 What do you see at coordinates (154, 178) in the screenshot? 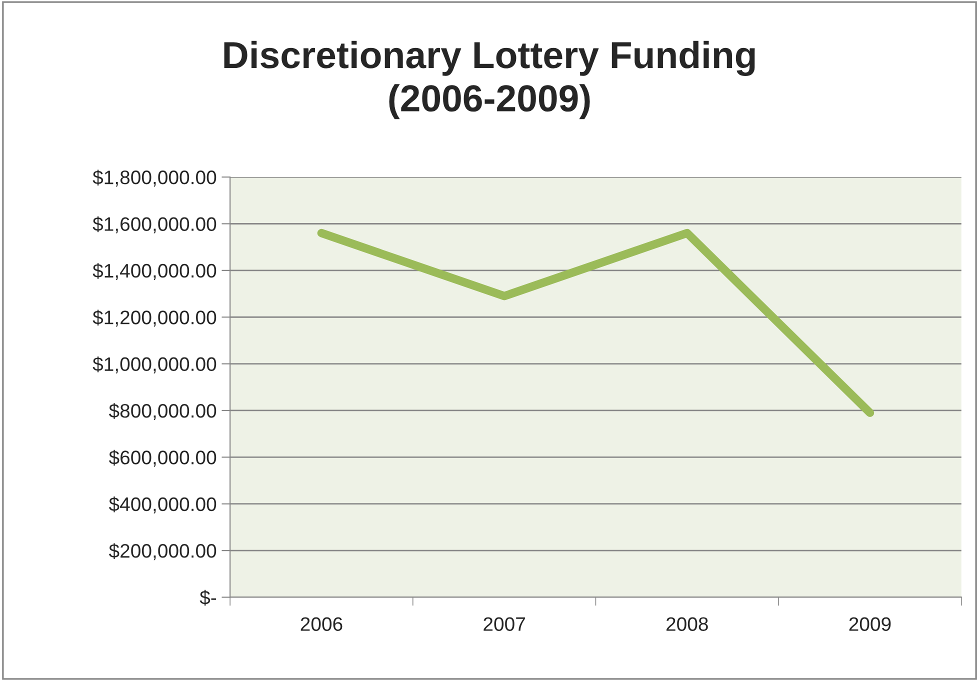
I see `y-tick-label: $1,800,000.00` at bounding box center [154, 178].